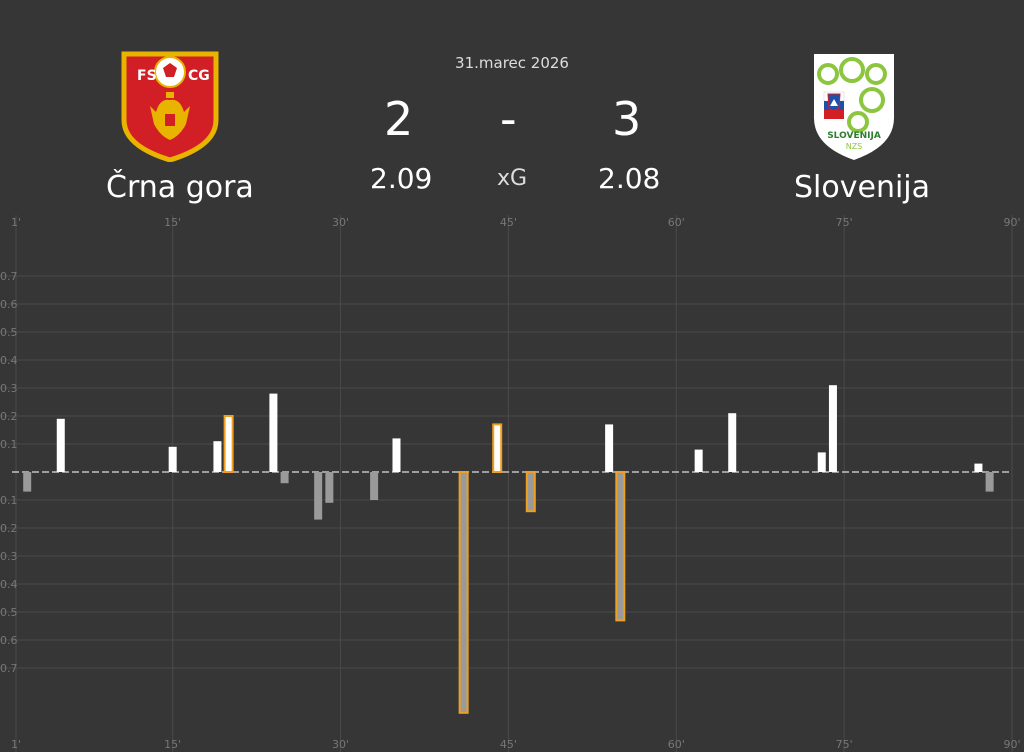 This screenshot has width=1024, height=752. I want to click on x-tick-label-bottom: 90', so click(1011, 744).